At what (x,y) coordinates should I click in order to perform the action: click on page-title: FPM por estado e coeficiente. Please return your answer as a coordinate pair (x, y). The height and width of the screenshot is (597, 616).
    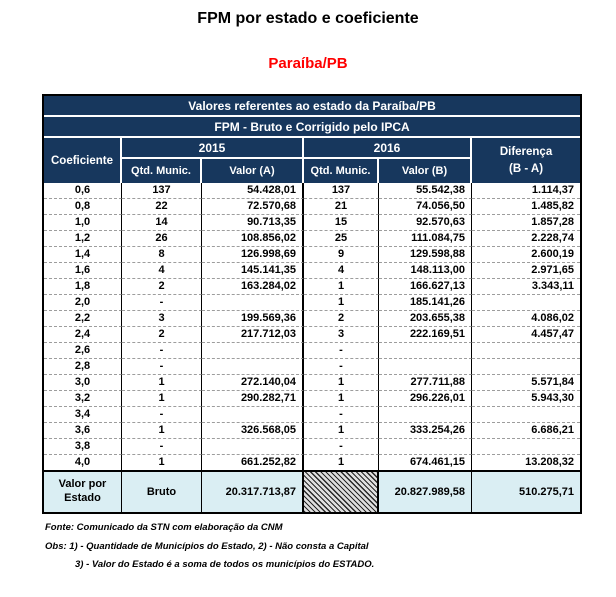
    Looking at the image, I should click on (308, 18).